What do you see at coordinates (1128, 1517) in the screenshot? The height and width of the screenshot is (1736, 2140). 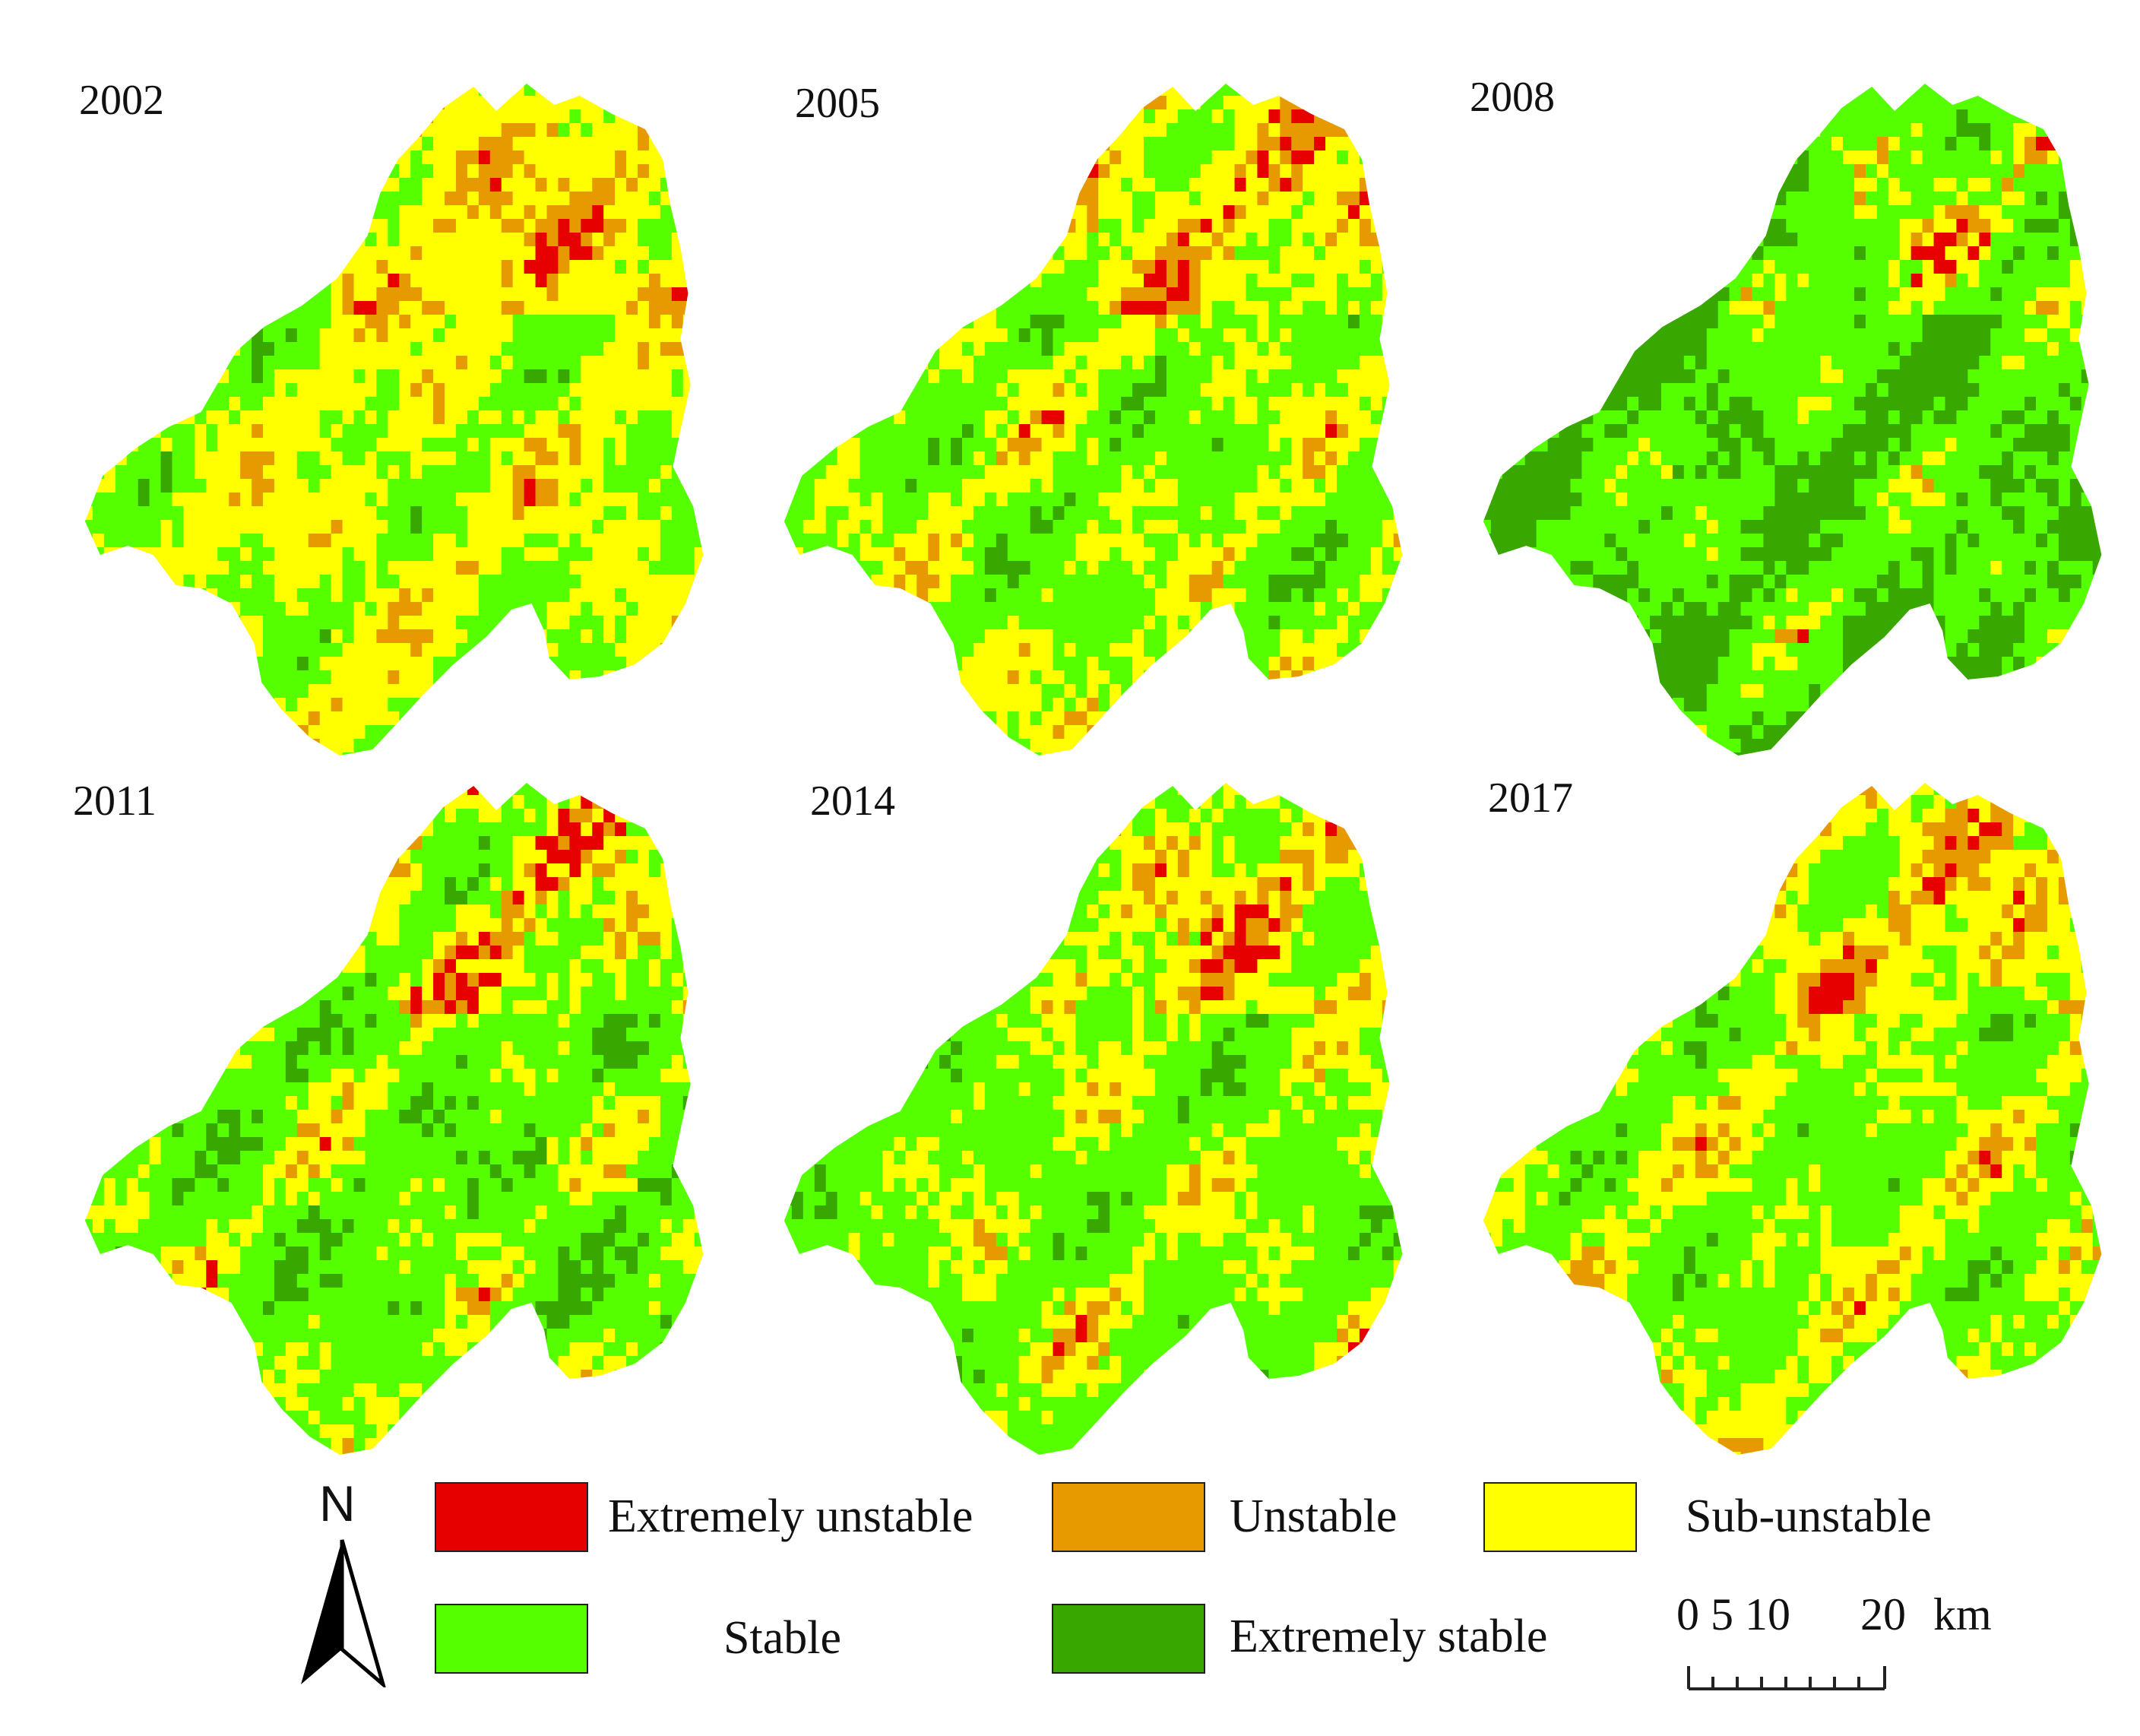 I see `legend-swatch-unstable` at bounding box center [1128, 1517].